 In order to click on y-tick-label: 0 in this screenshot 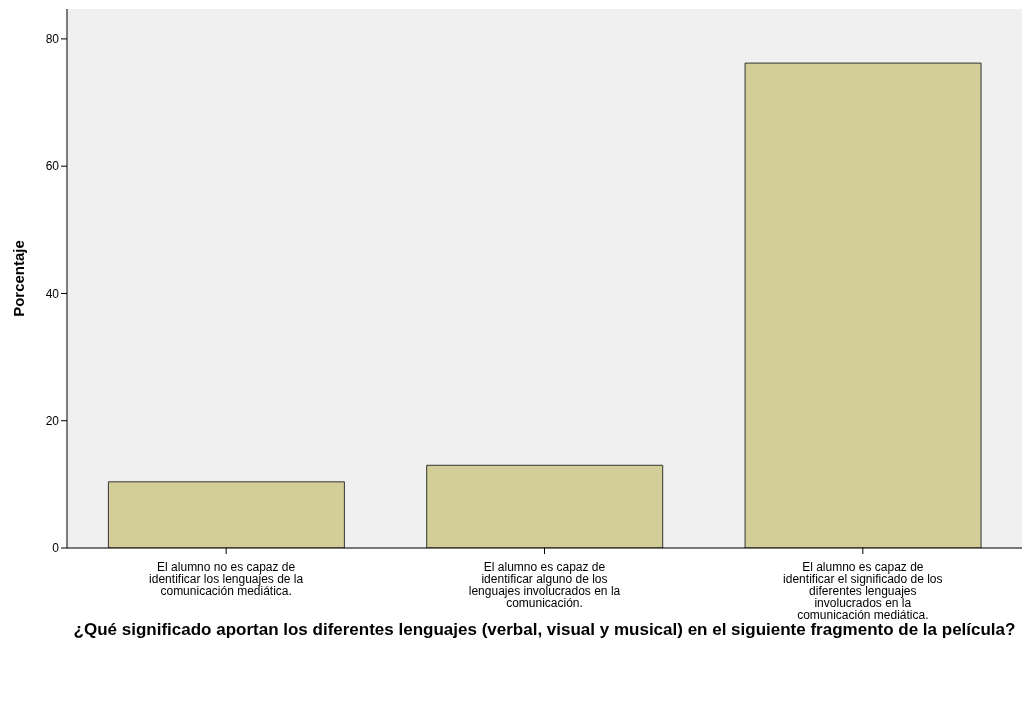, I will do `click(56, 548)`.